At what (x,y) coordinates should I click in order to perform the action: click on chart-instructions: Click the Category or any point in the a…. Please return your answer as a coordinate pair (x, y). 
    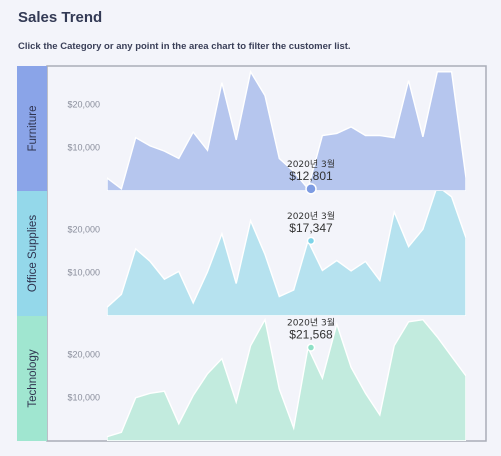
    Looking at the image, I should click on (184, 46).